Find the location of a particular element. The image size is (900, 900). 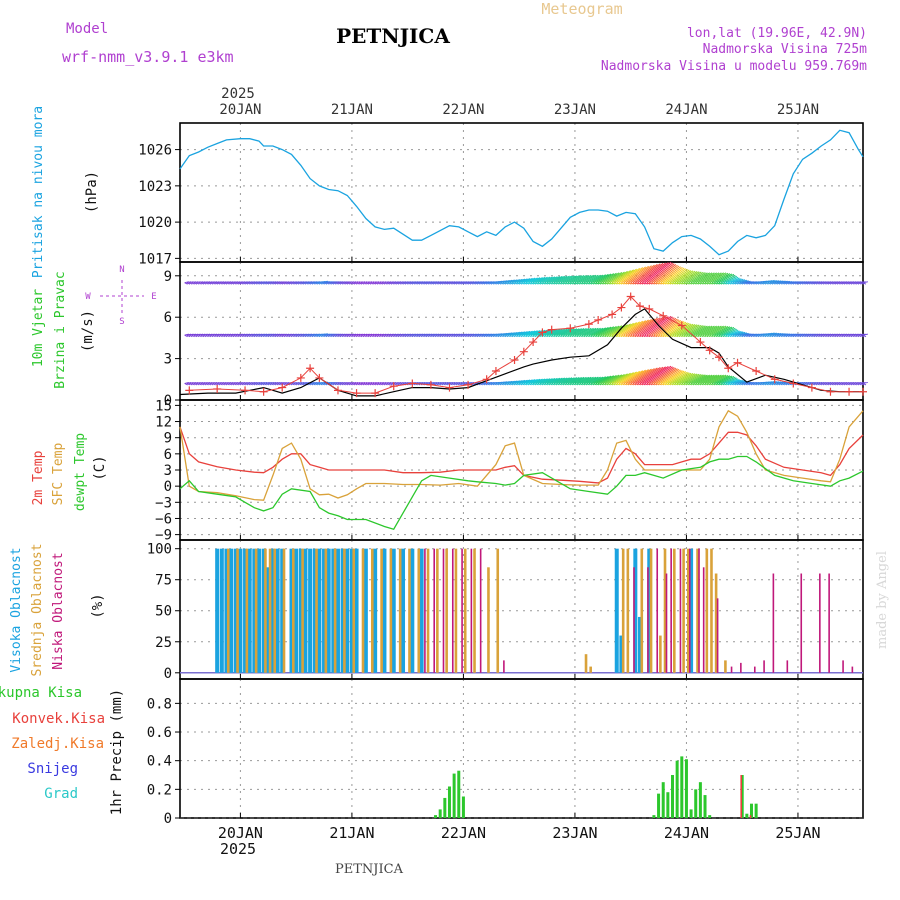

y-tick-label: 12 is located at coordinates (163, 423).